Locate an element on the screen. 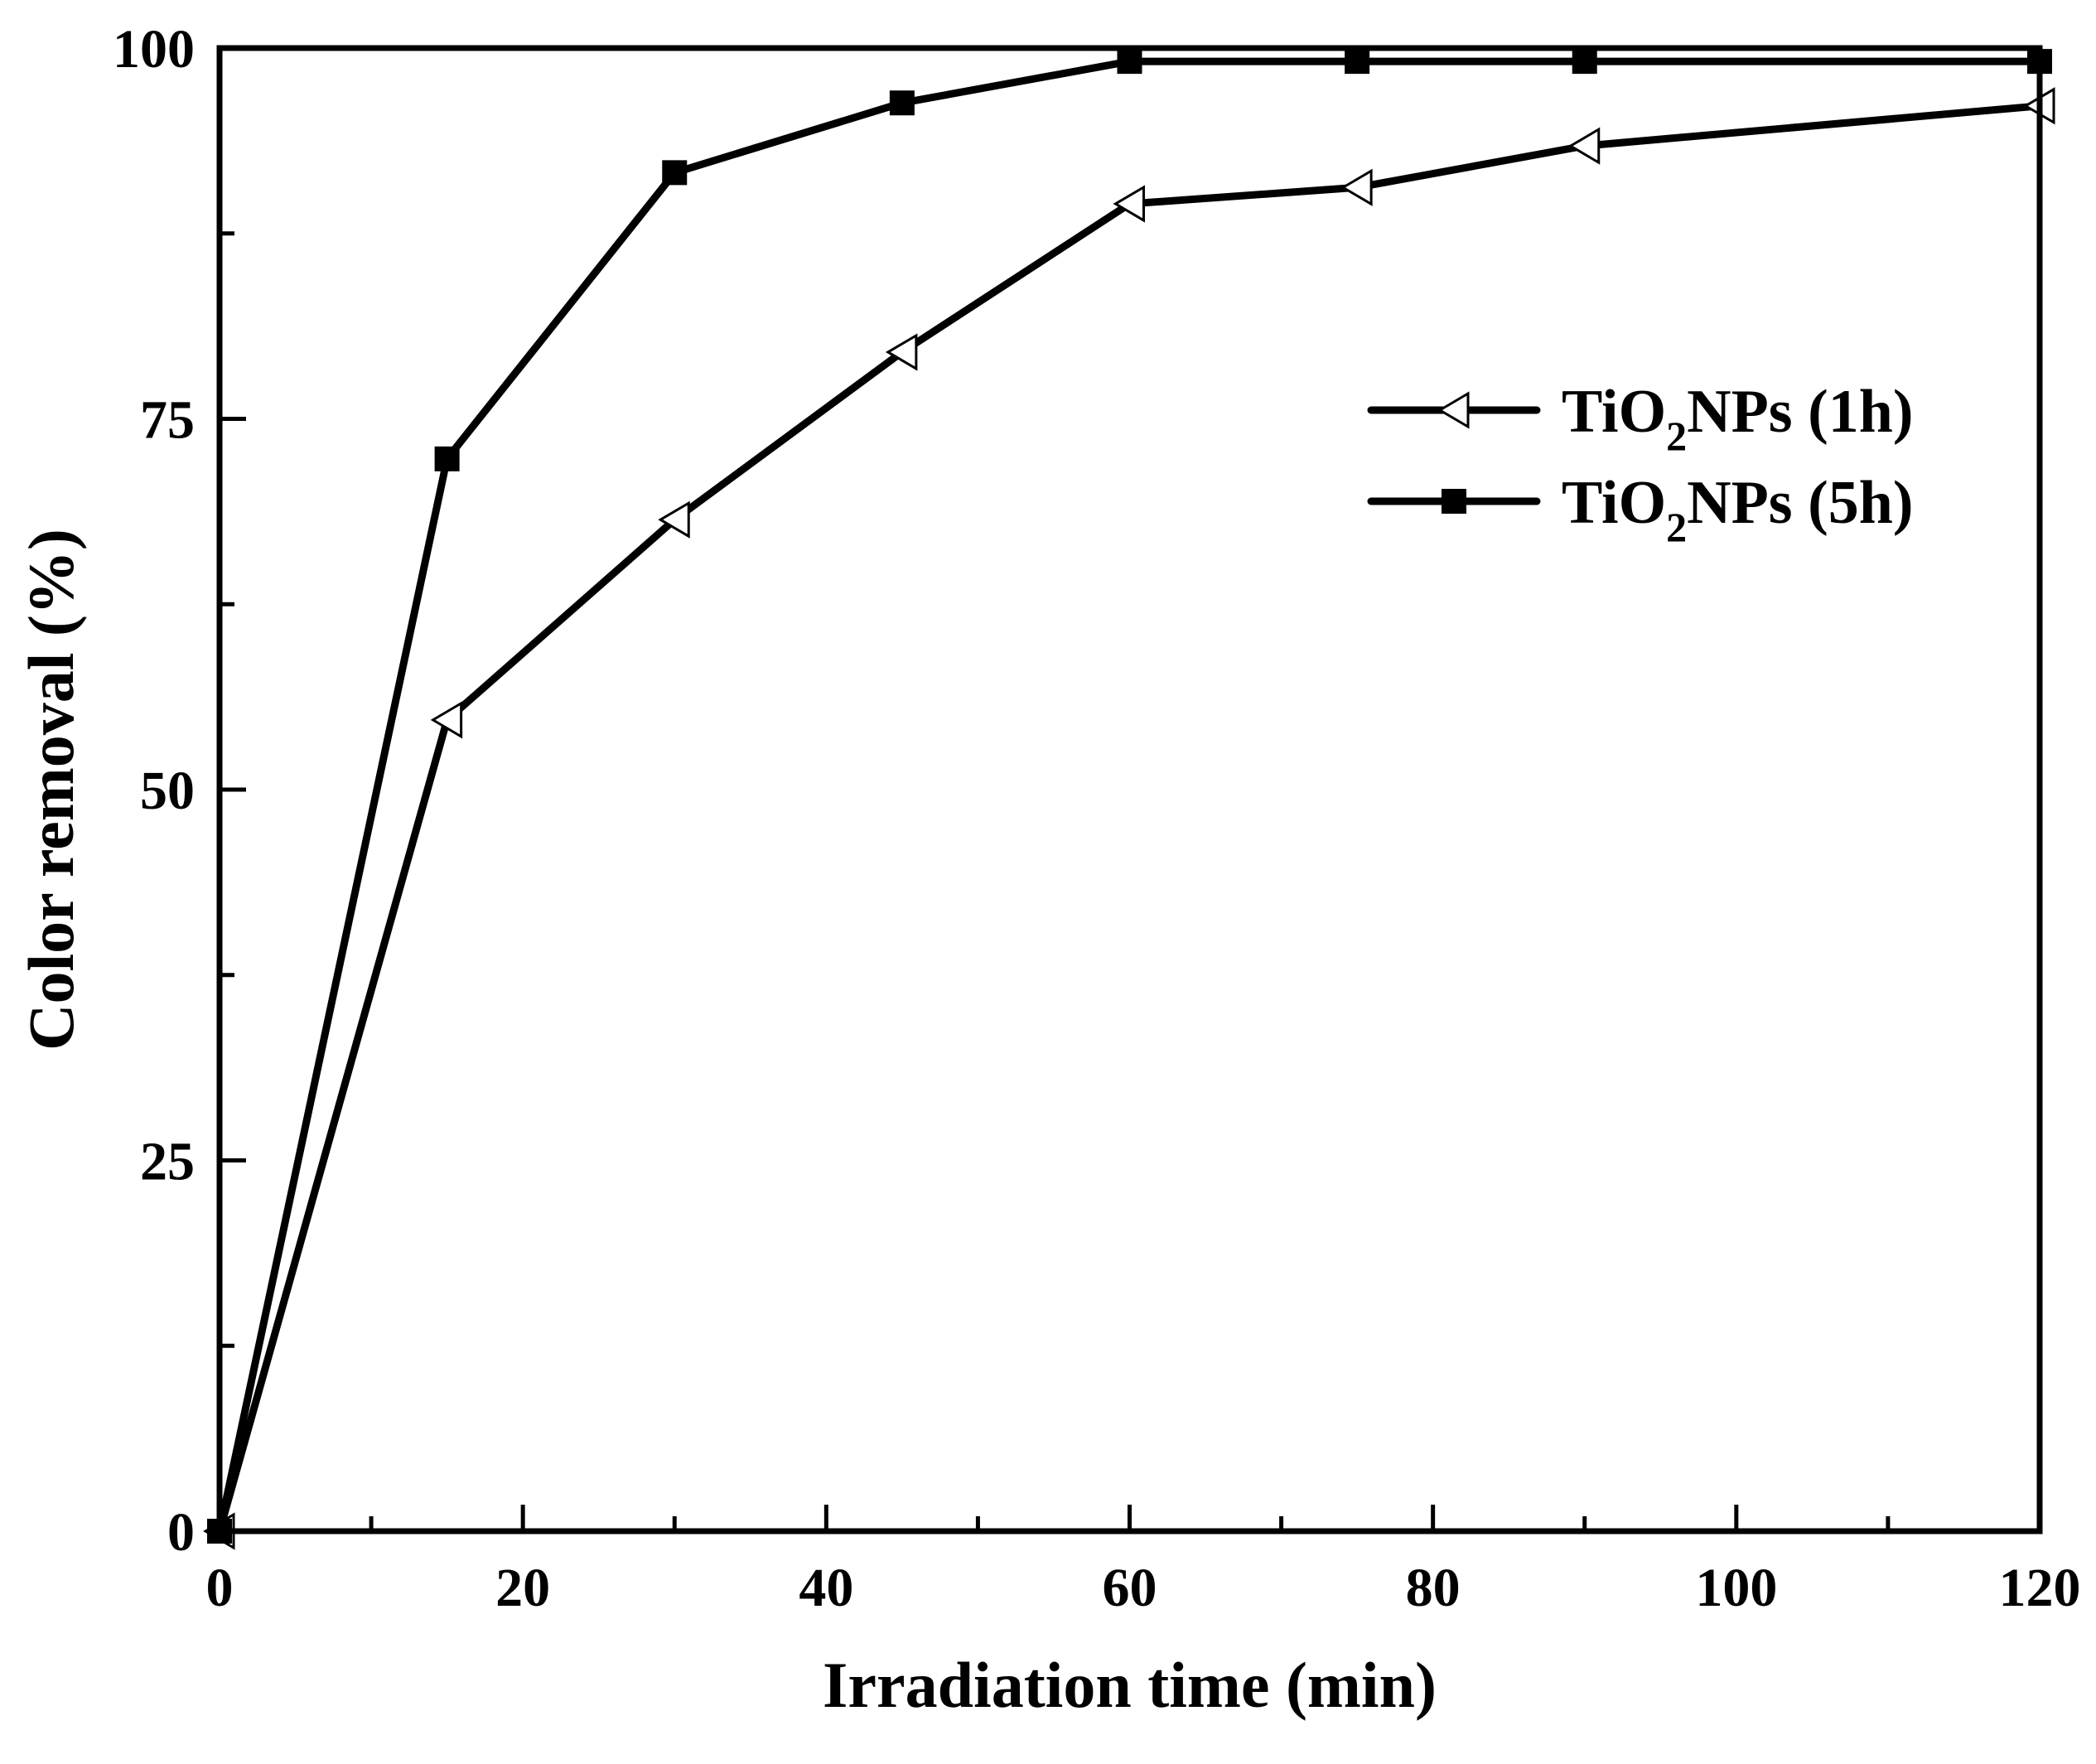  x-tick-label: 120 is located at coordinates (2040, 1588).